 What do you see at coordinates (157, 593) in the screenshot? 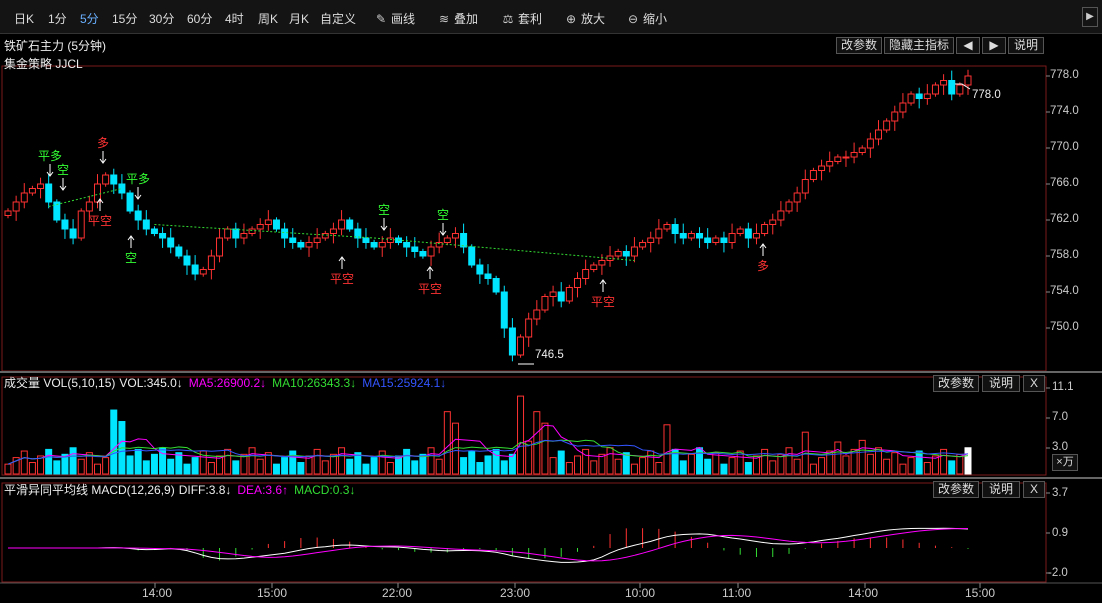
I see `time-tick: 14:00` at bounding box center [157, 593].